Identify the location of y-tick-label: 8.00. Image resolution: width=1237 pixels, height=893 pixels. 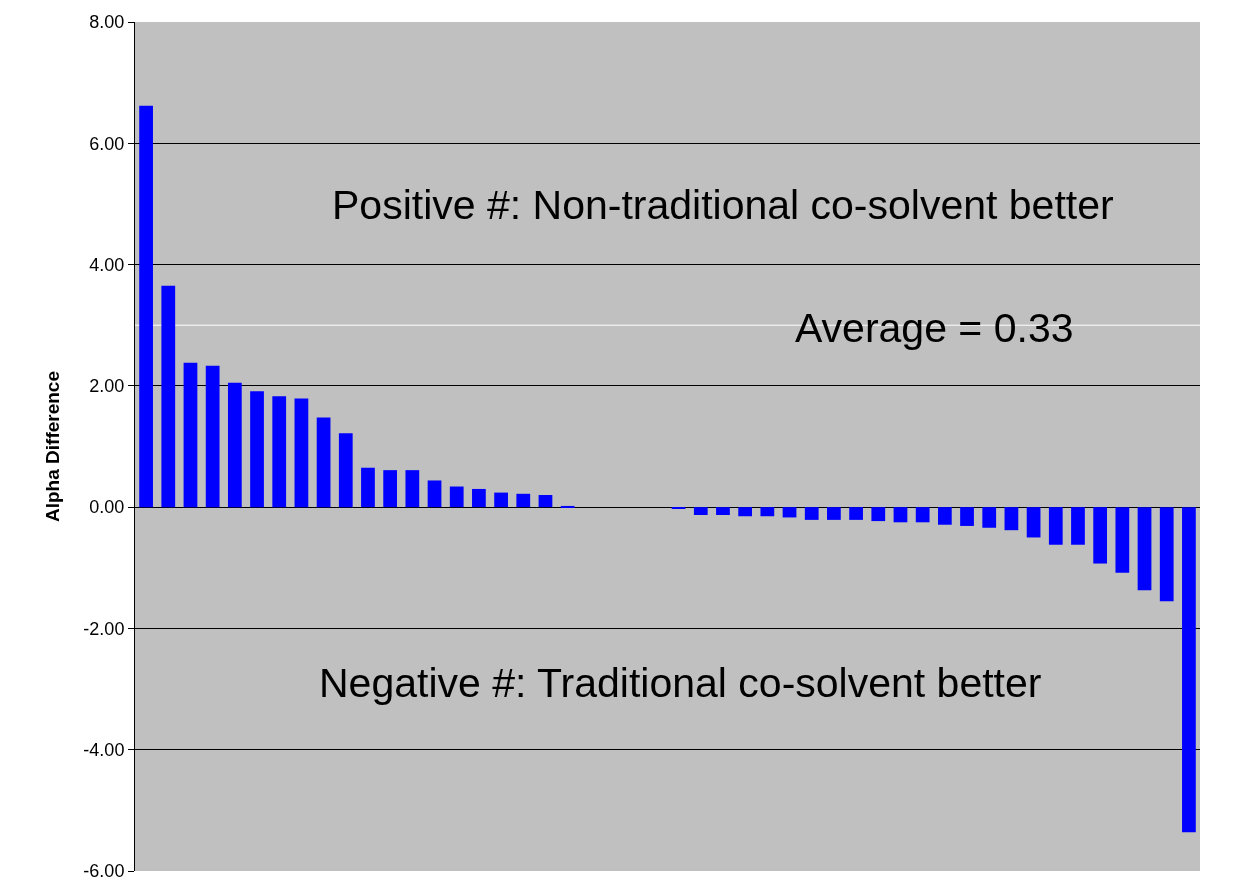
(107, 22).